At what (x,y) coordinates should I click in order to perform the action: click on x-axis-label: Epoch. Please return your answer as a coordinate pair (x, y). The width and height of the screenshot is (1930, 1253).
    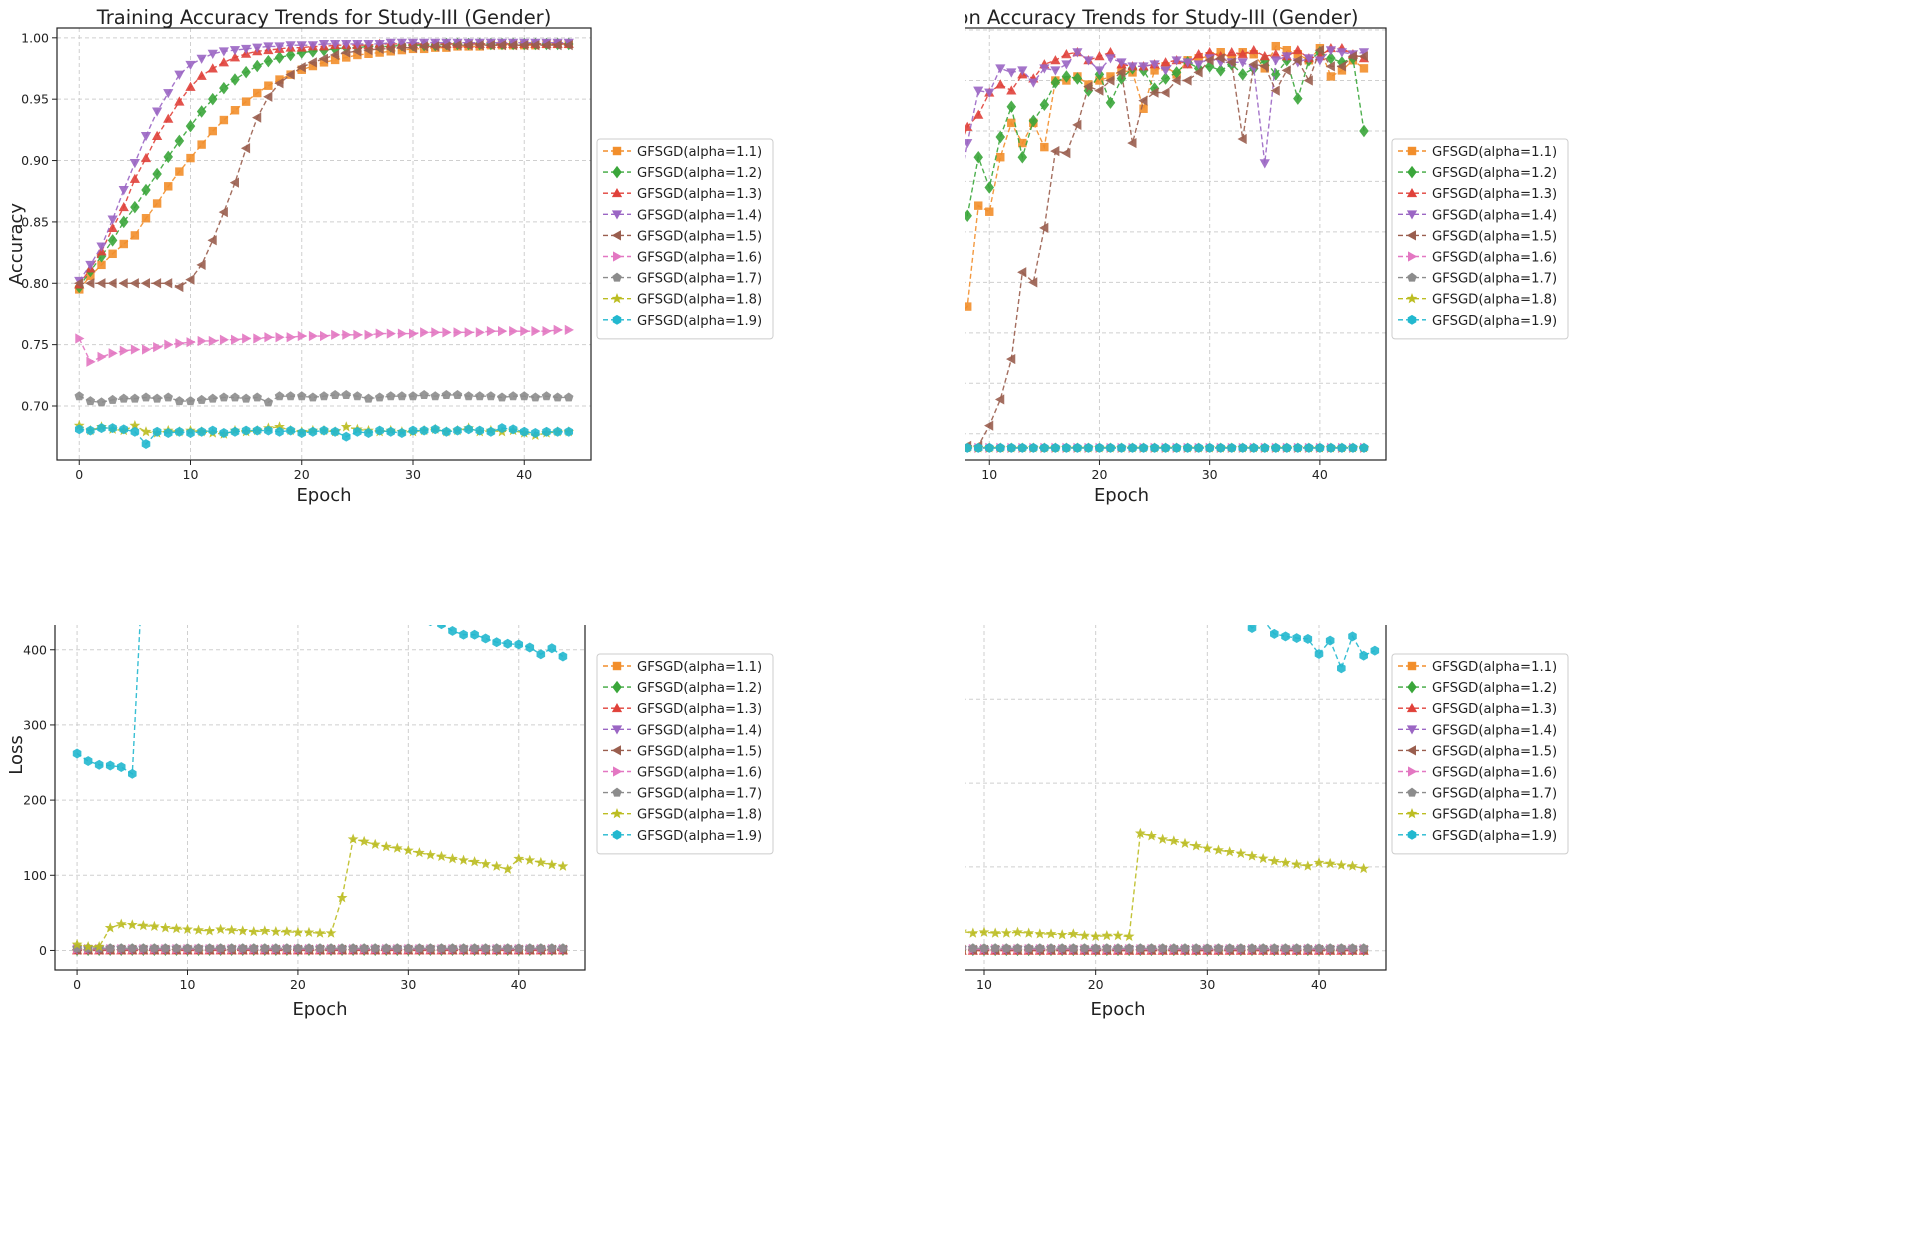
    Looking at the image, I should click on (1117, 1009).